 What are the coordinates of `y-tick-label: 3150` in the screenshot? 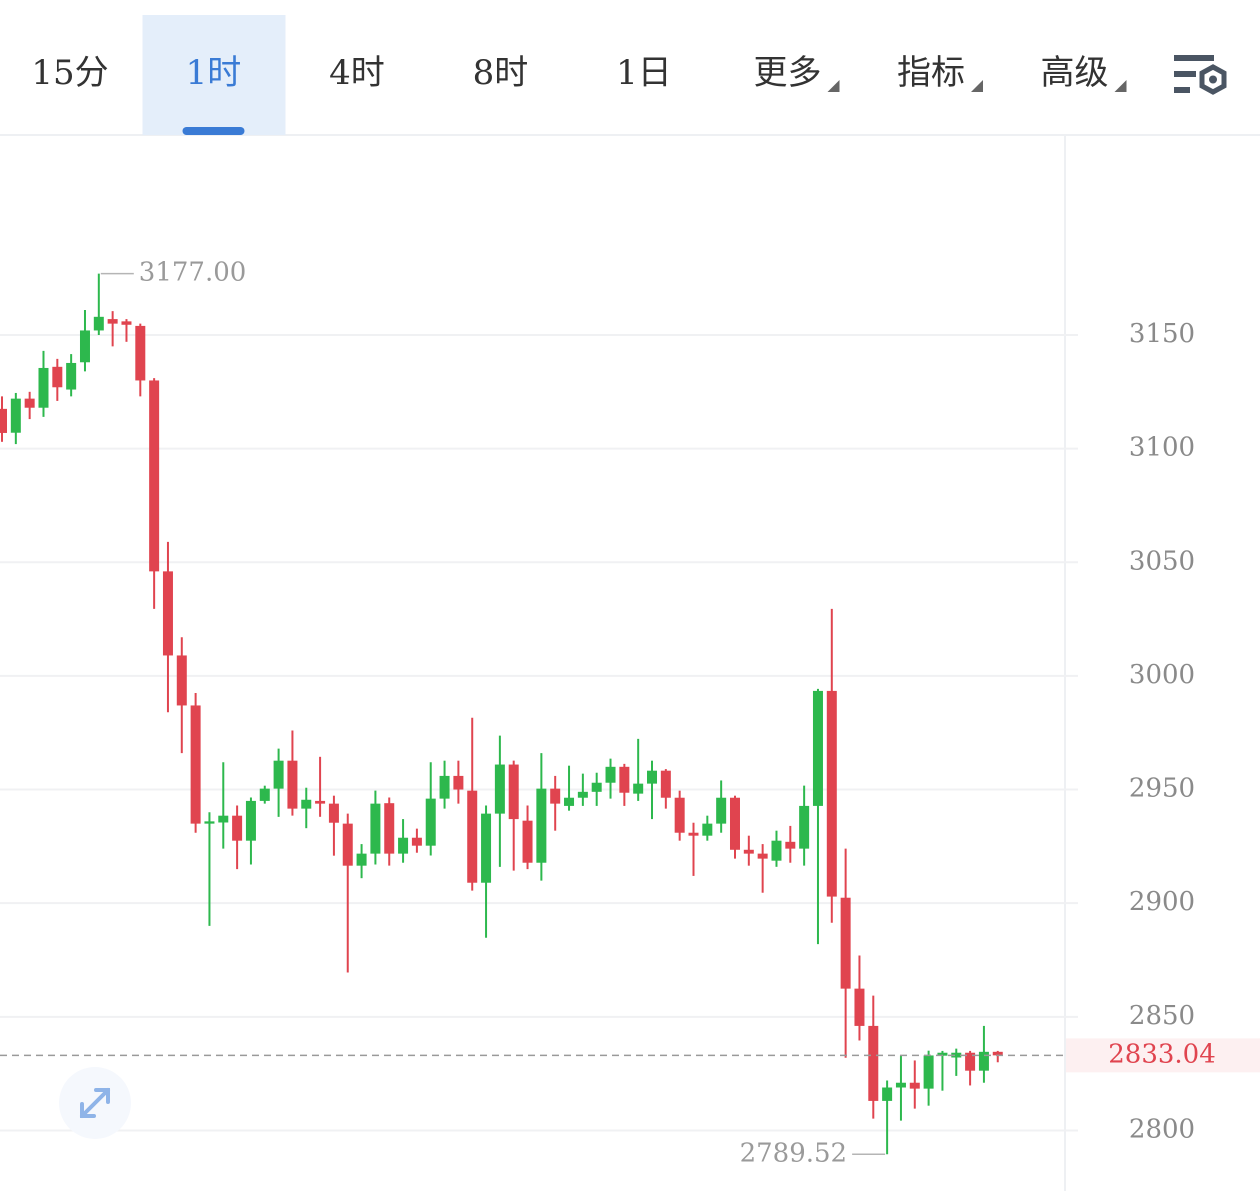 It's located at (1162, 334).